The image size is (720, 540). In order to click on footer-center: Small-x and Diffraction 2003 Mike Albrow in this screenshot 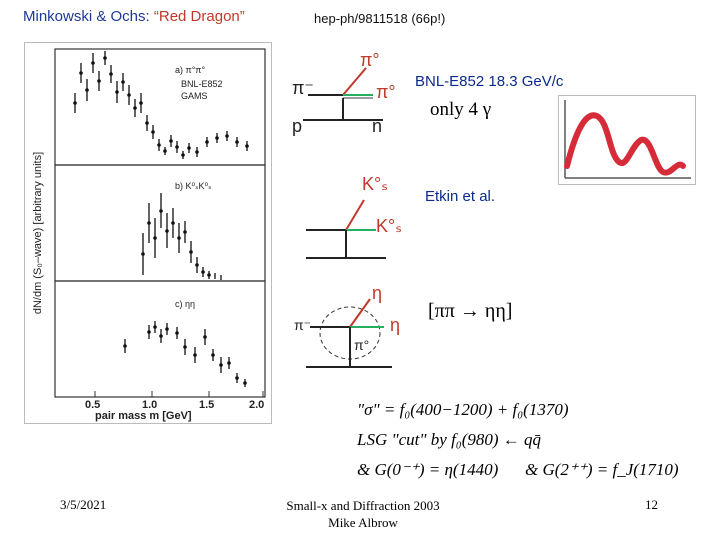, I will do `click(363, 514)`.